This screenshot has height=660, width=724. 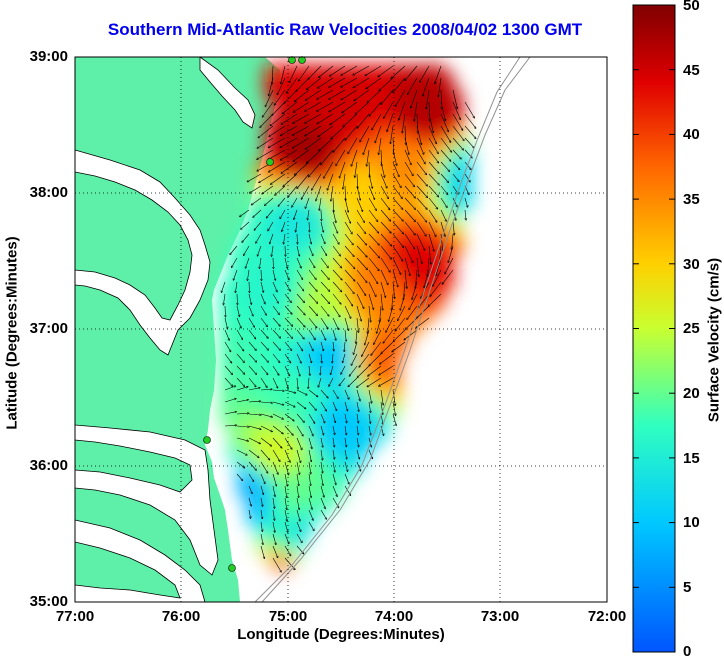 I want to click on delaware-bay, so click(x=227, y=93).